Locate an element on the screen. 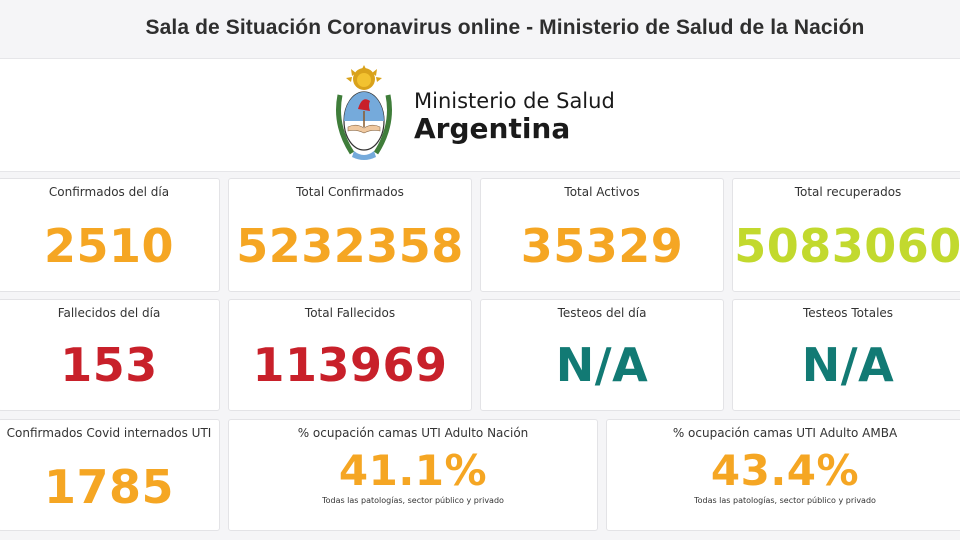 The height and width of the screenshot is (540, 960). card-value: 153 is located at coordinates (109, 365).